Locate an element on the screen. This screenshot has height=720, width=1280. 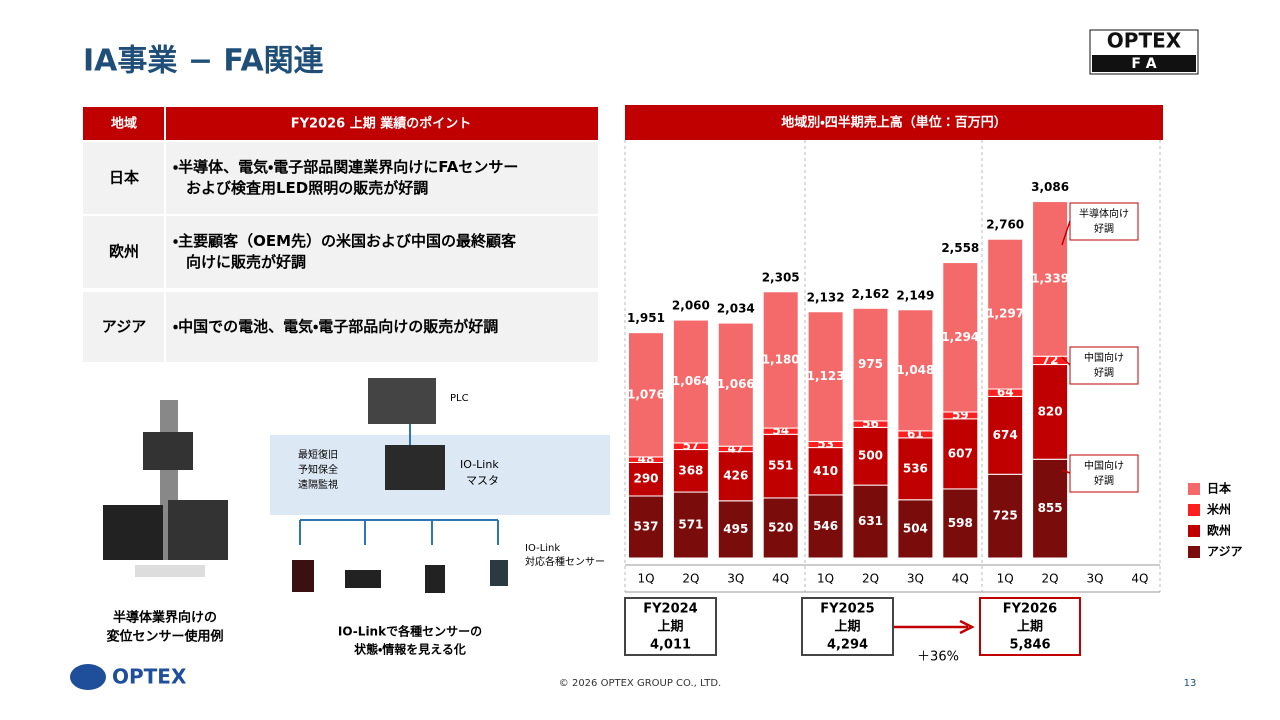
total-label: 2,305 is located at coordinates (781, 277).